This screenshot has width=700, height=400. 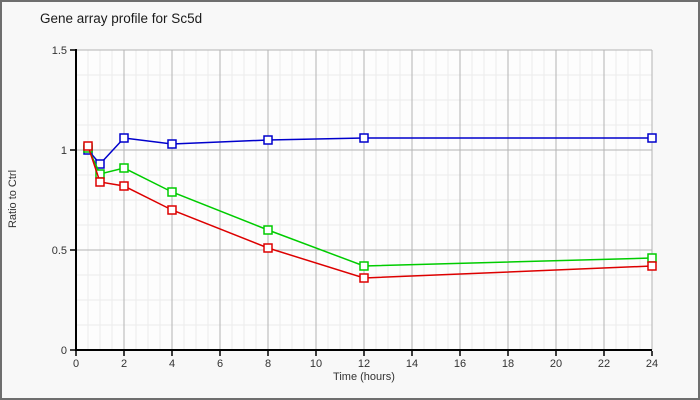 I want to click on x-tick-label: 22, so click(x=604, y=364).